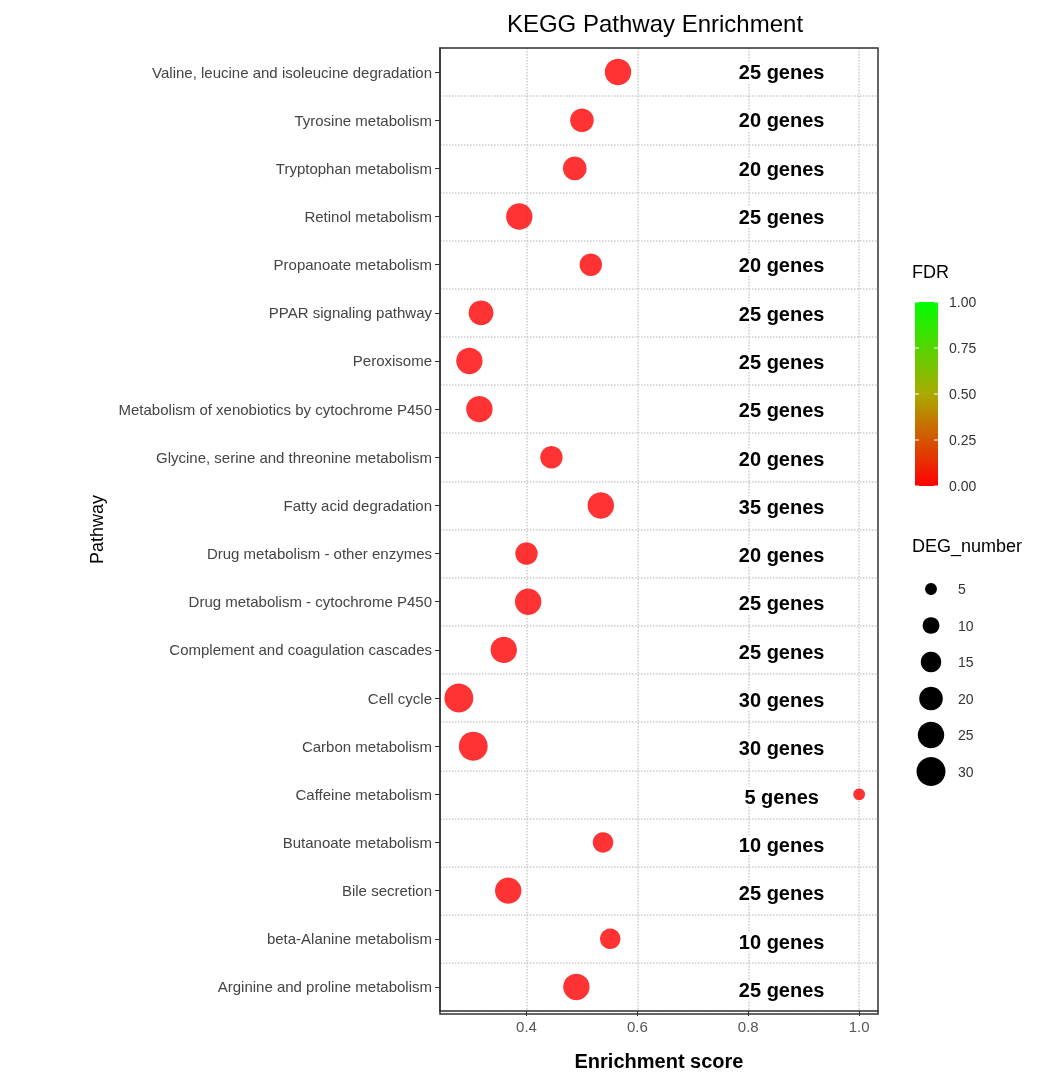 This screenshot has height=1076, width=1060. What do you see at coordinates (275, 409) in the screenshot?
I see `y-tick-label: Metabolism of xenobiotics by cytochrome P450` at bounding box center [275, 409].